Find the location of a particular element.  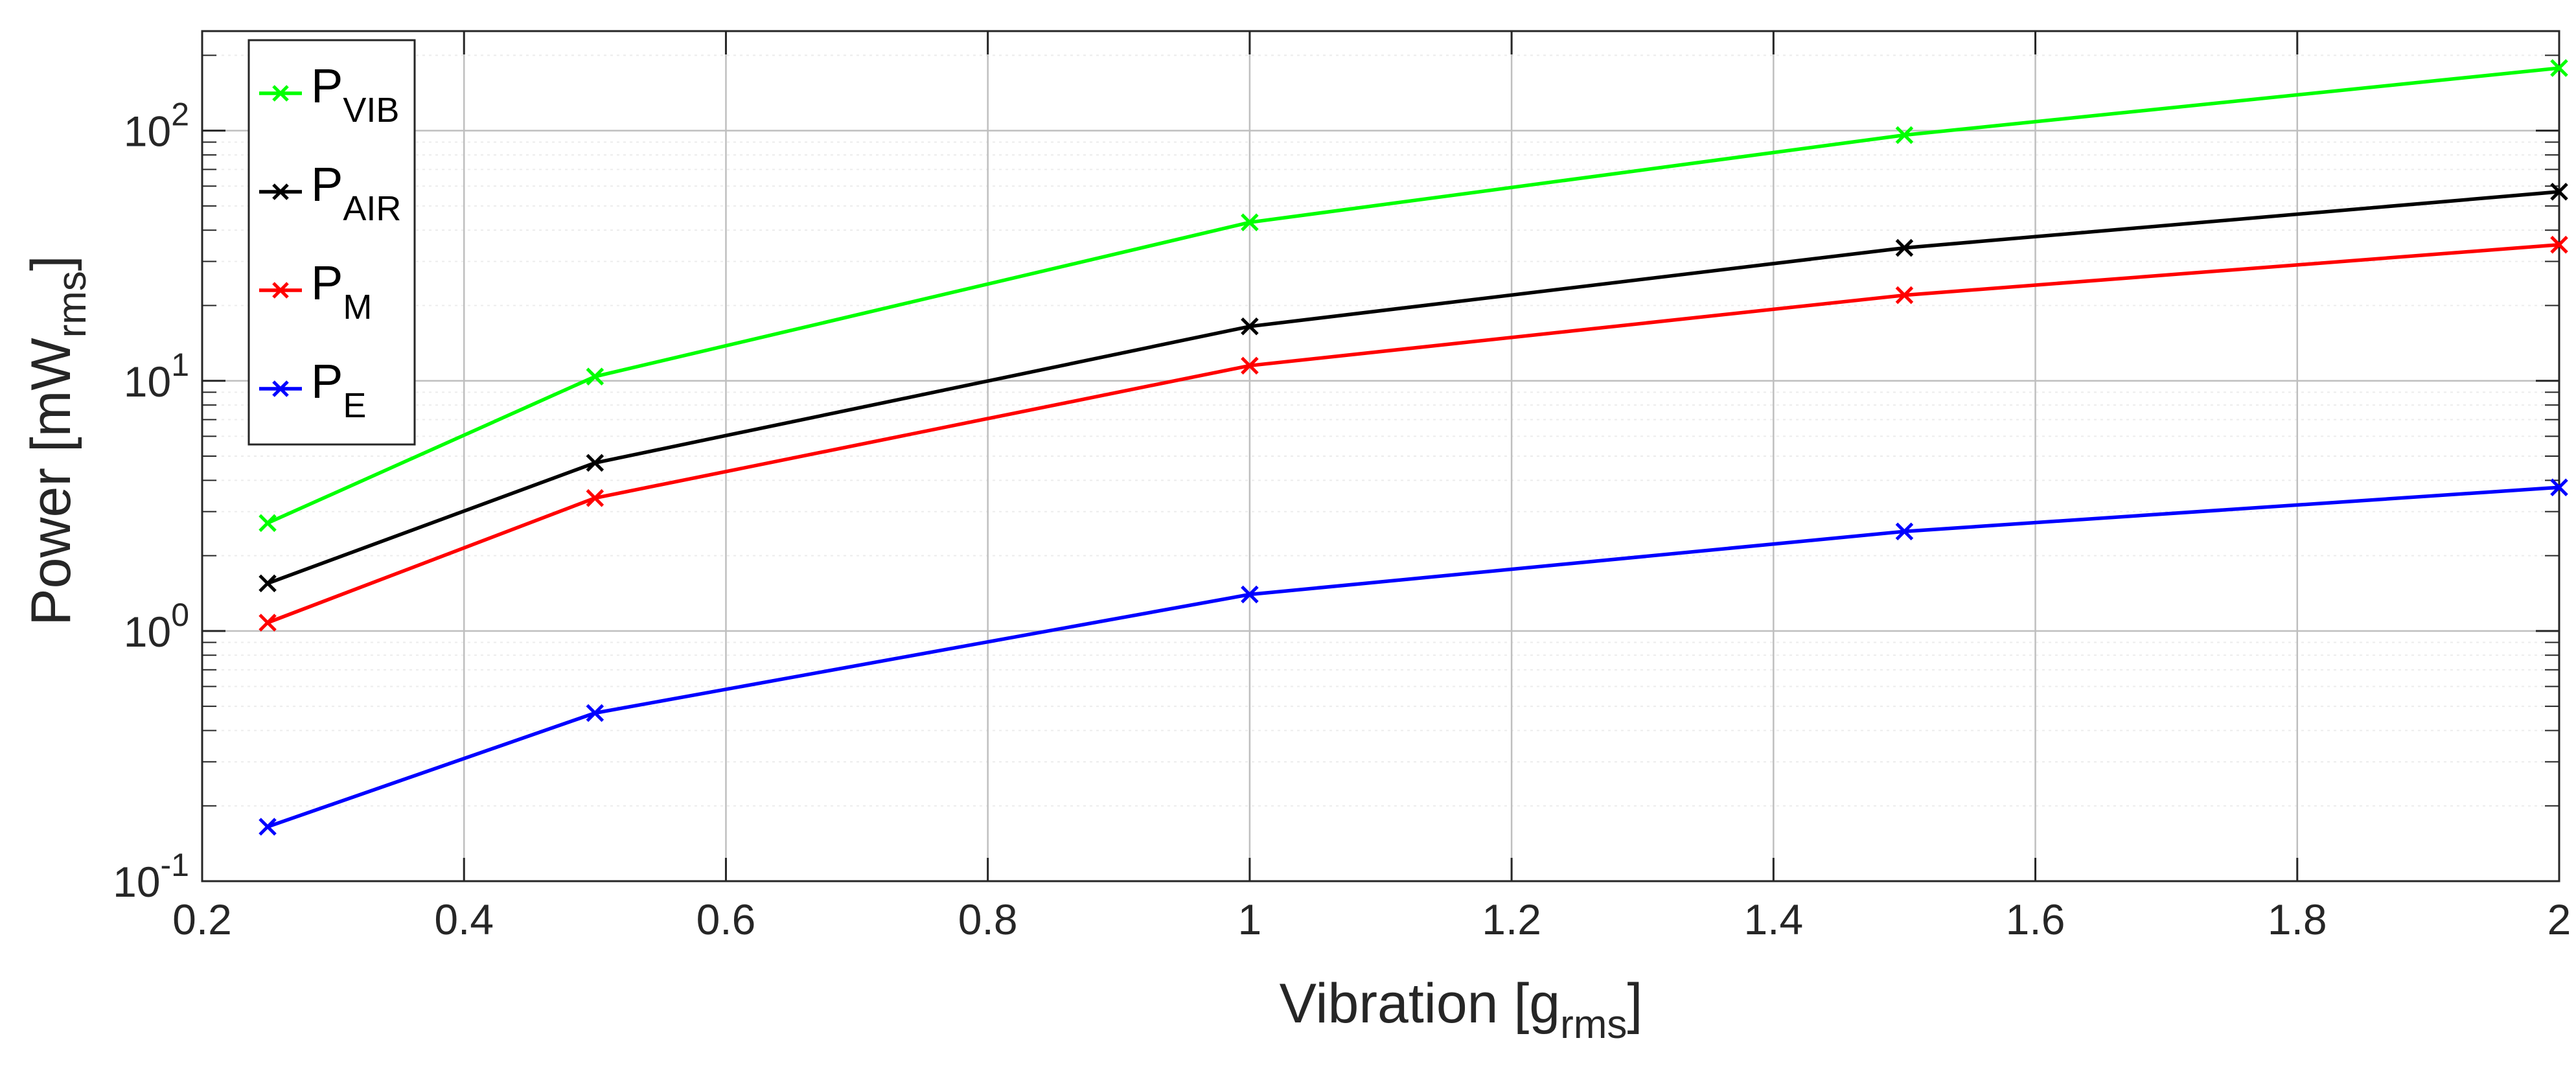

x-tick-label: 0.8 is located at coordinates (988, 919).